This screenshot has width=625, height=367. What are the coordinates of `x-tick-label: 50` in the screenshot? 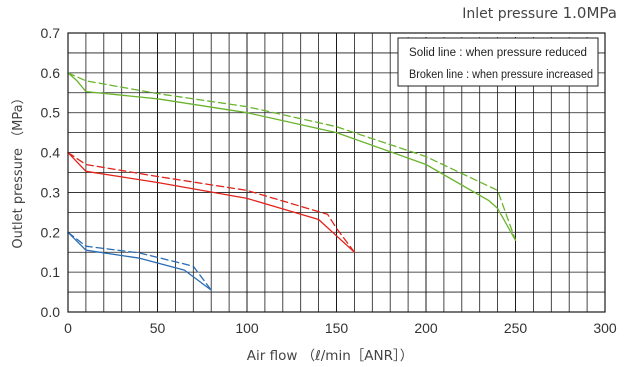 It's located at (158, 328).